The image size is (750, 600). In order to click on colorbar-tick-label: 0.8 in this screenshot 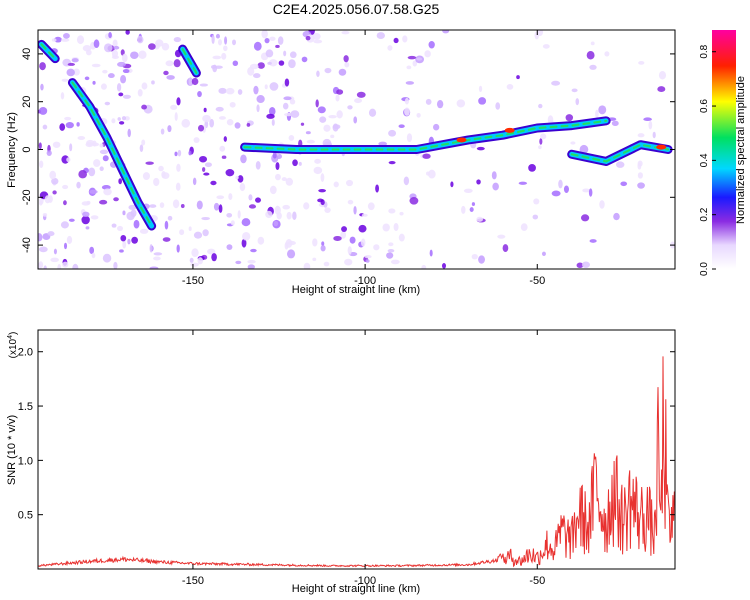, I will do `click(704, 51)`.